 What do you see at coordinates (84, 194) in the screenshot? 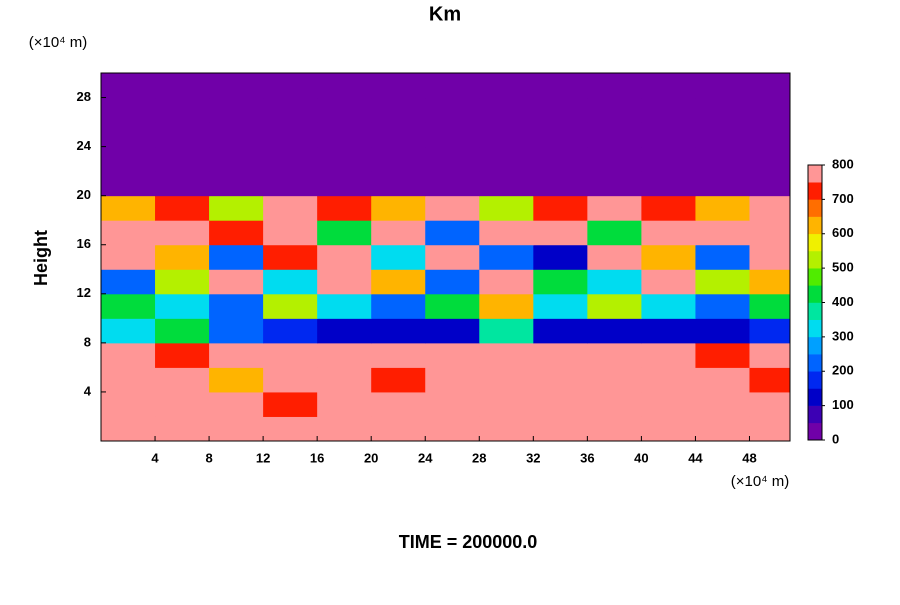
I see `y-tick-label: 20` at bounding box center [84, 194].